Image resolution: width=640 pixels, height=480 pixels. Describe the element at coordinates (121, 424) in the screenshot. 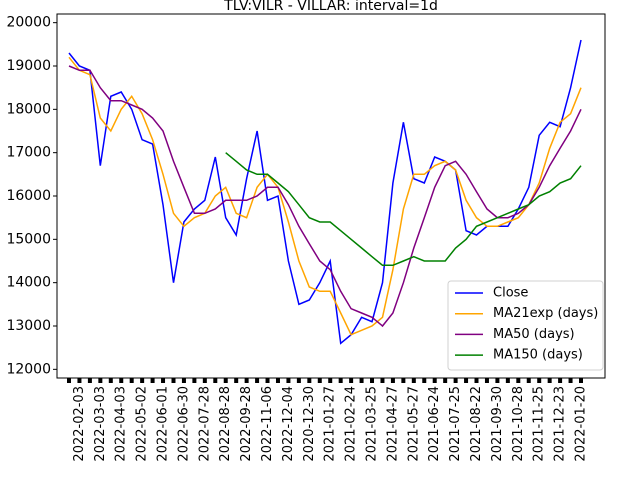

I see `x-tick-label: 2022-04-03` at that location.